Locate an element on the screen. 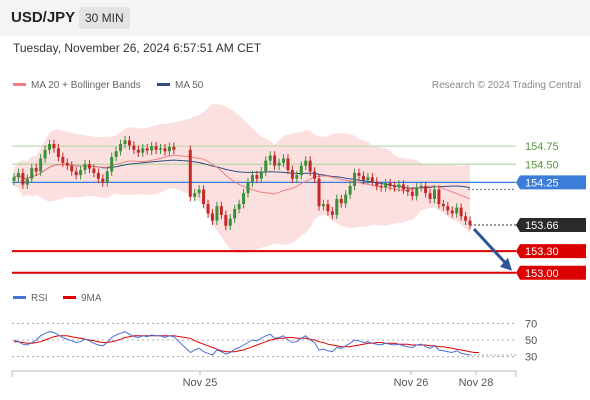 This screenshot has width=590, height=400. timeframe-selector: 30 MIN is located at coordinates (104, 18).